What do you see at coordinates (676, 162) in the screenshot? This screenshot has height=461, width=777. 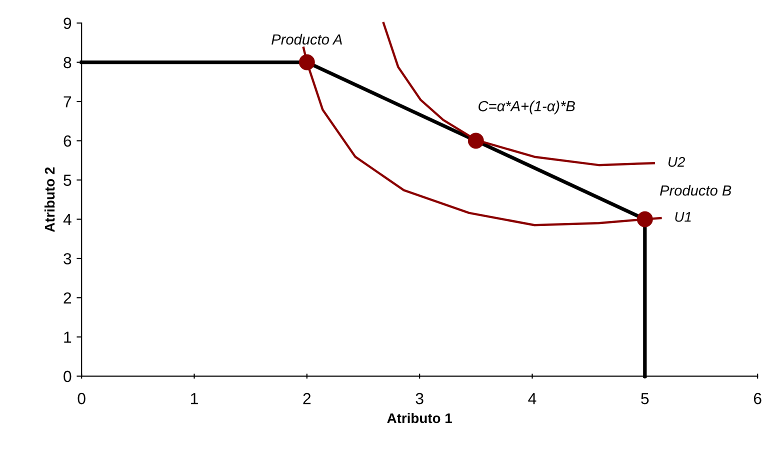 I see `series-label: U2` at bounding box center [676, 162].